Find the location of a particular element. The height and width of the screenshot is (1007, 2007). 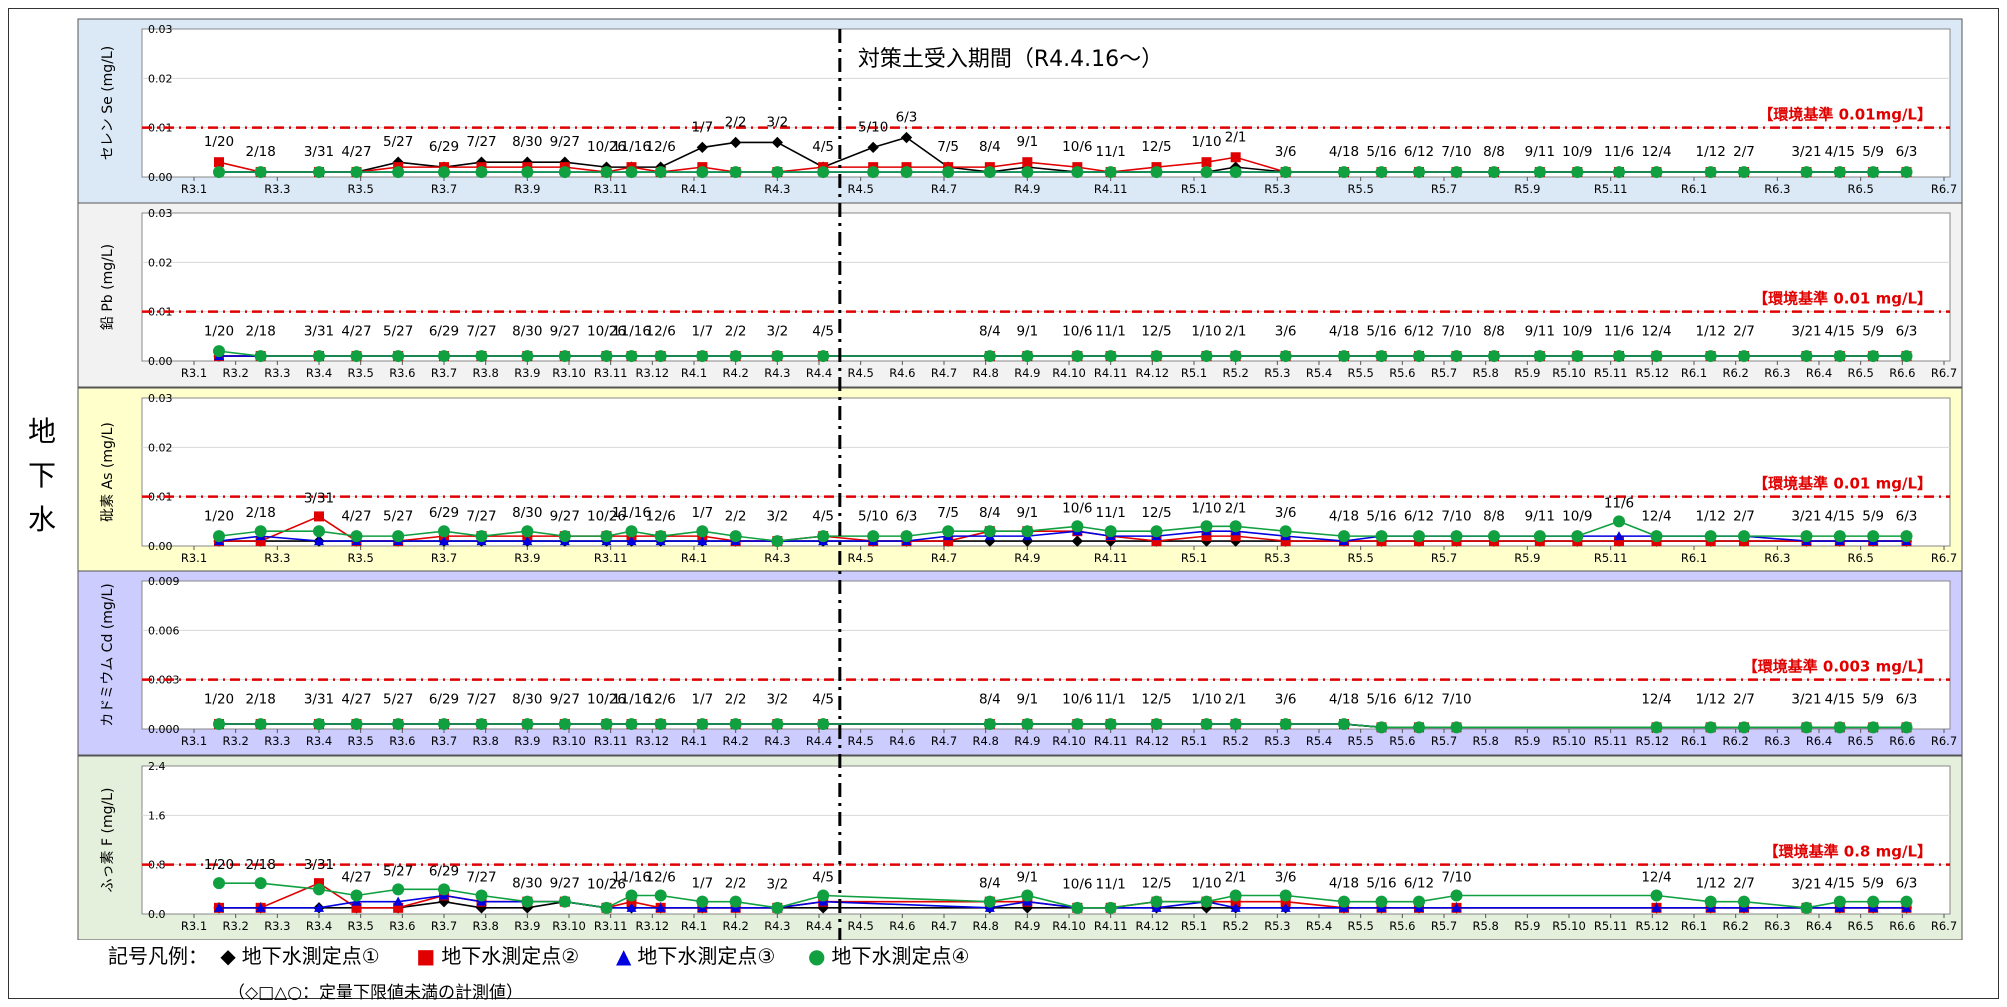

plot-area is located at coordinates (1046, 103).